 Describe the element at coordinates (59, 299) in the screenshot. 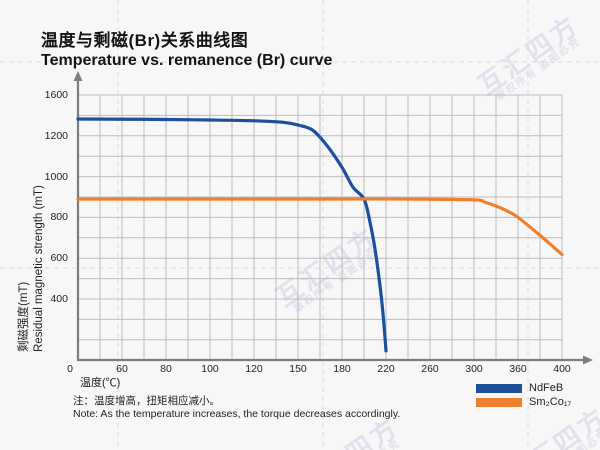

I see `y-tick-label: 400` at that location.